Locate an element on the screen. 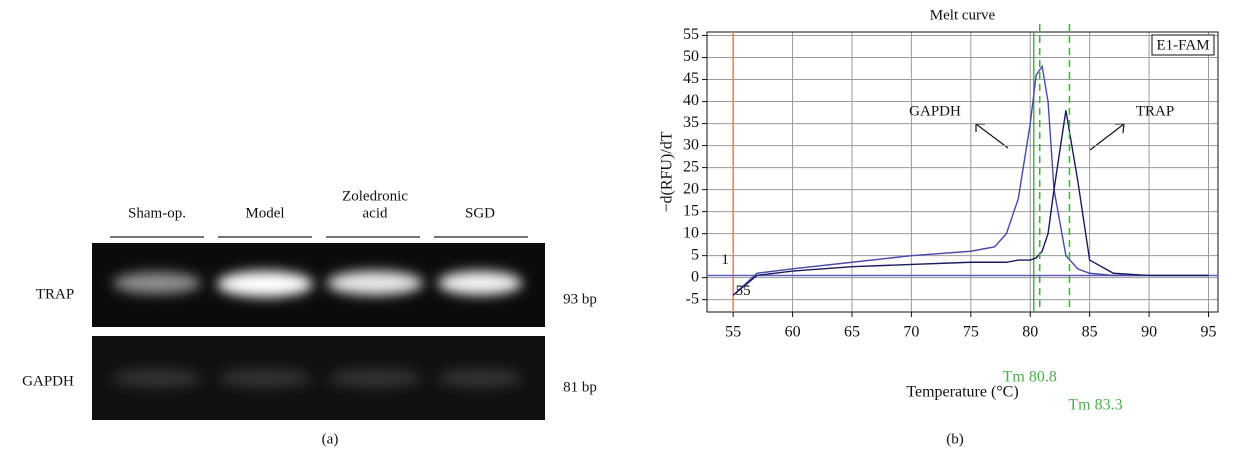 Image resolution: width=1234 pixels, height=461 pixels. curve-annotation: TRAP is located at coordinates (1155, 111).